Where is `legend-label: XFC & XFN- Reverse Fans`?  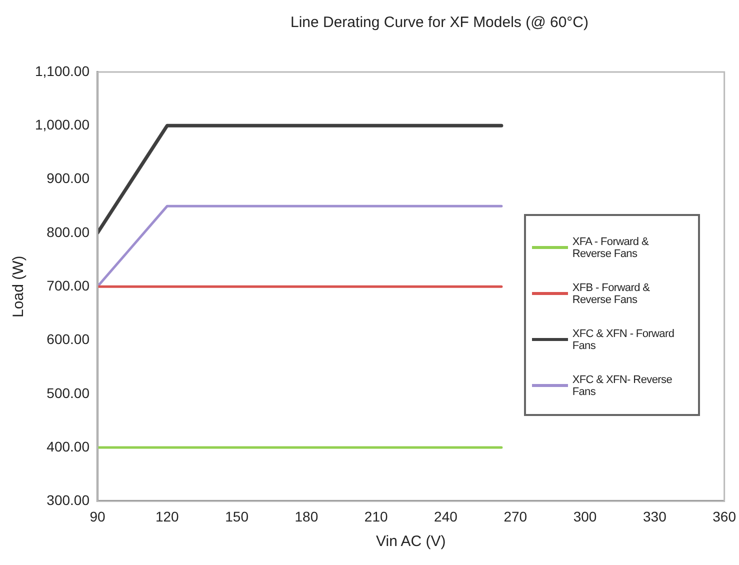 legend-label: XFC & XFN- Reverse Fans is located at coordinates (623, 386).